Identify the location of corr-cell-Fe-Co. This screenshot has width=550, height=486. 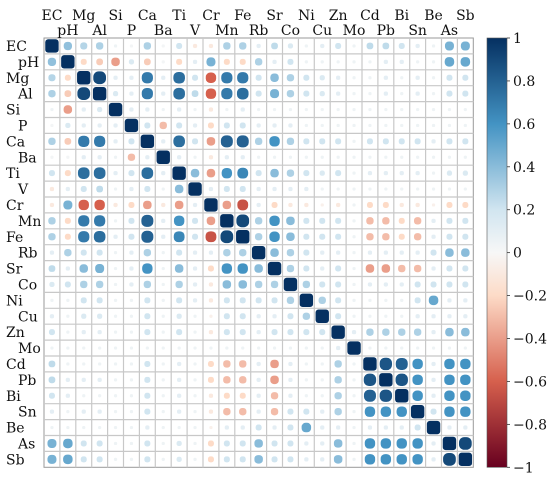
(290, 236).